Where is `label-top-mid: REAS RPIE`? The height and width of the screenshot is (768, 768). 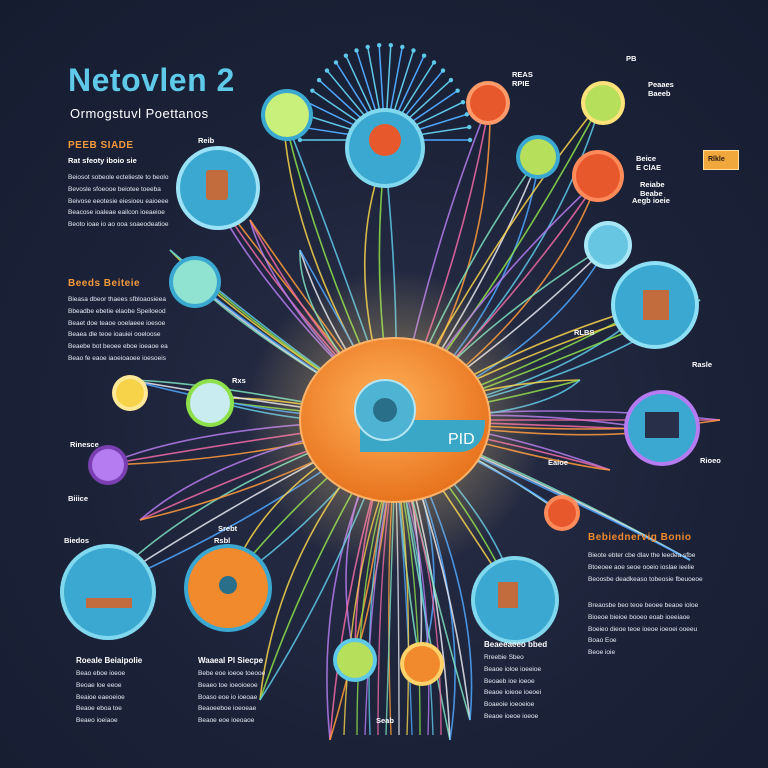
label-top-mid: REAS RPIE is located at coordinates (522, 79).